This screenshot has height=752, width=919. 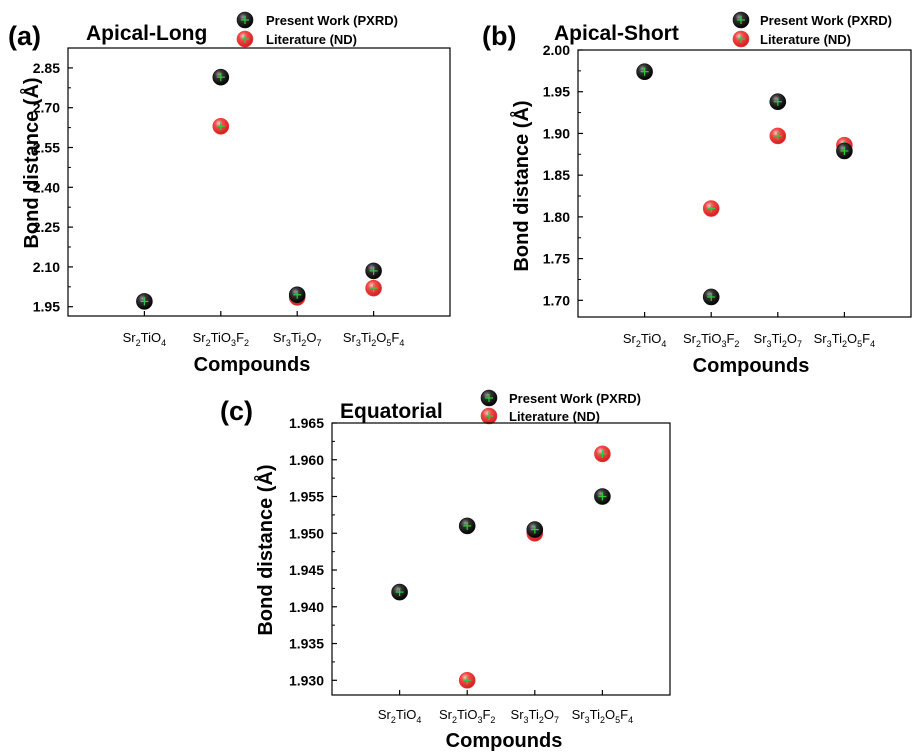 What do you see at coordinates (146, 33) in the screenshot?
I see `chart-title-a: Apical-Long` at bounding box center [146, 33].